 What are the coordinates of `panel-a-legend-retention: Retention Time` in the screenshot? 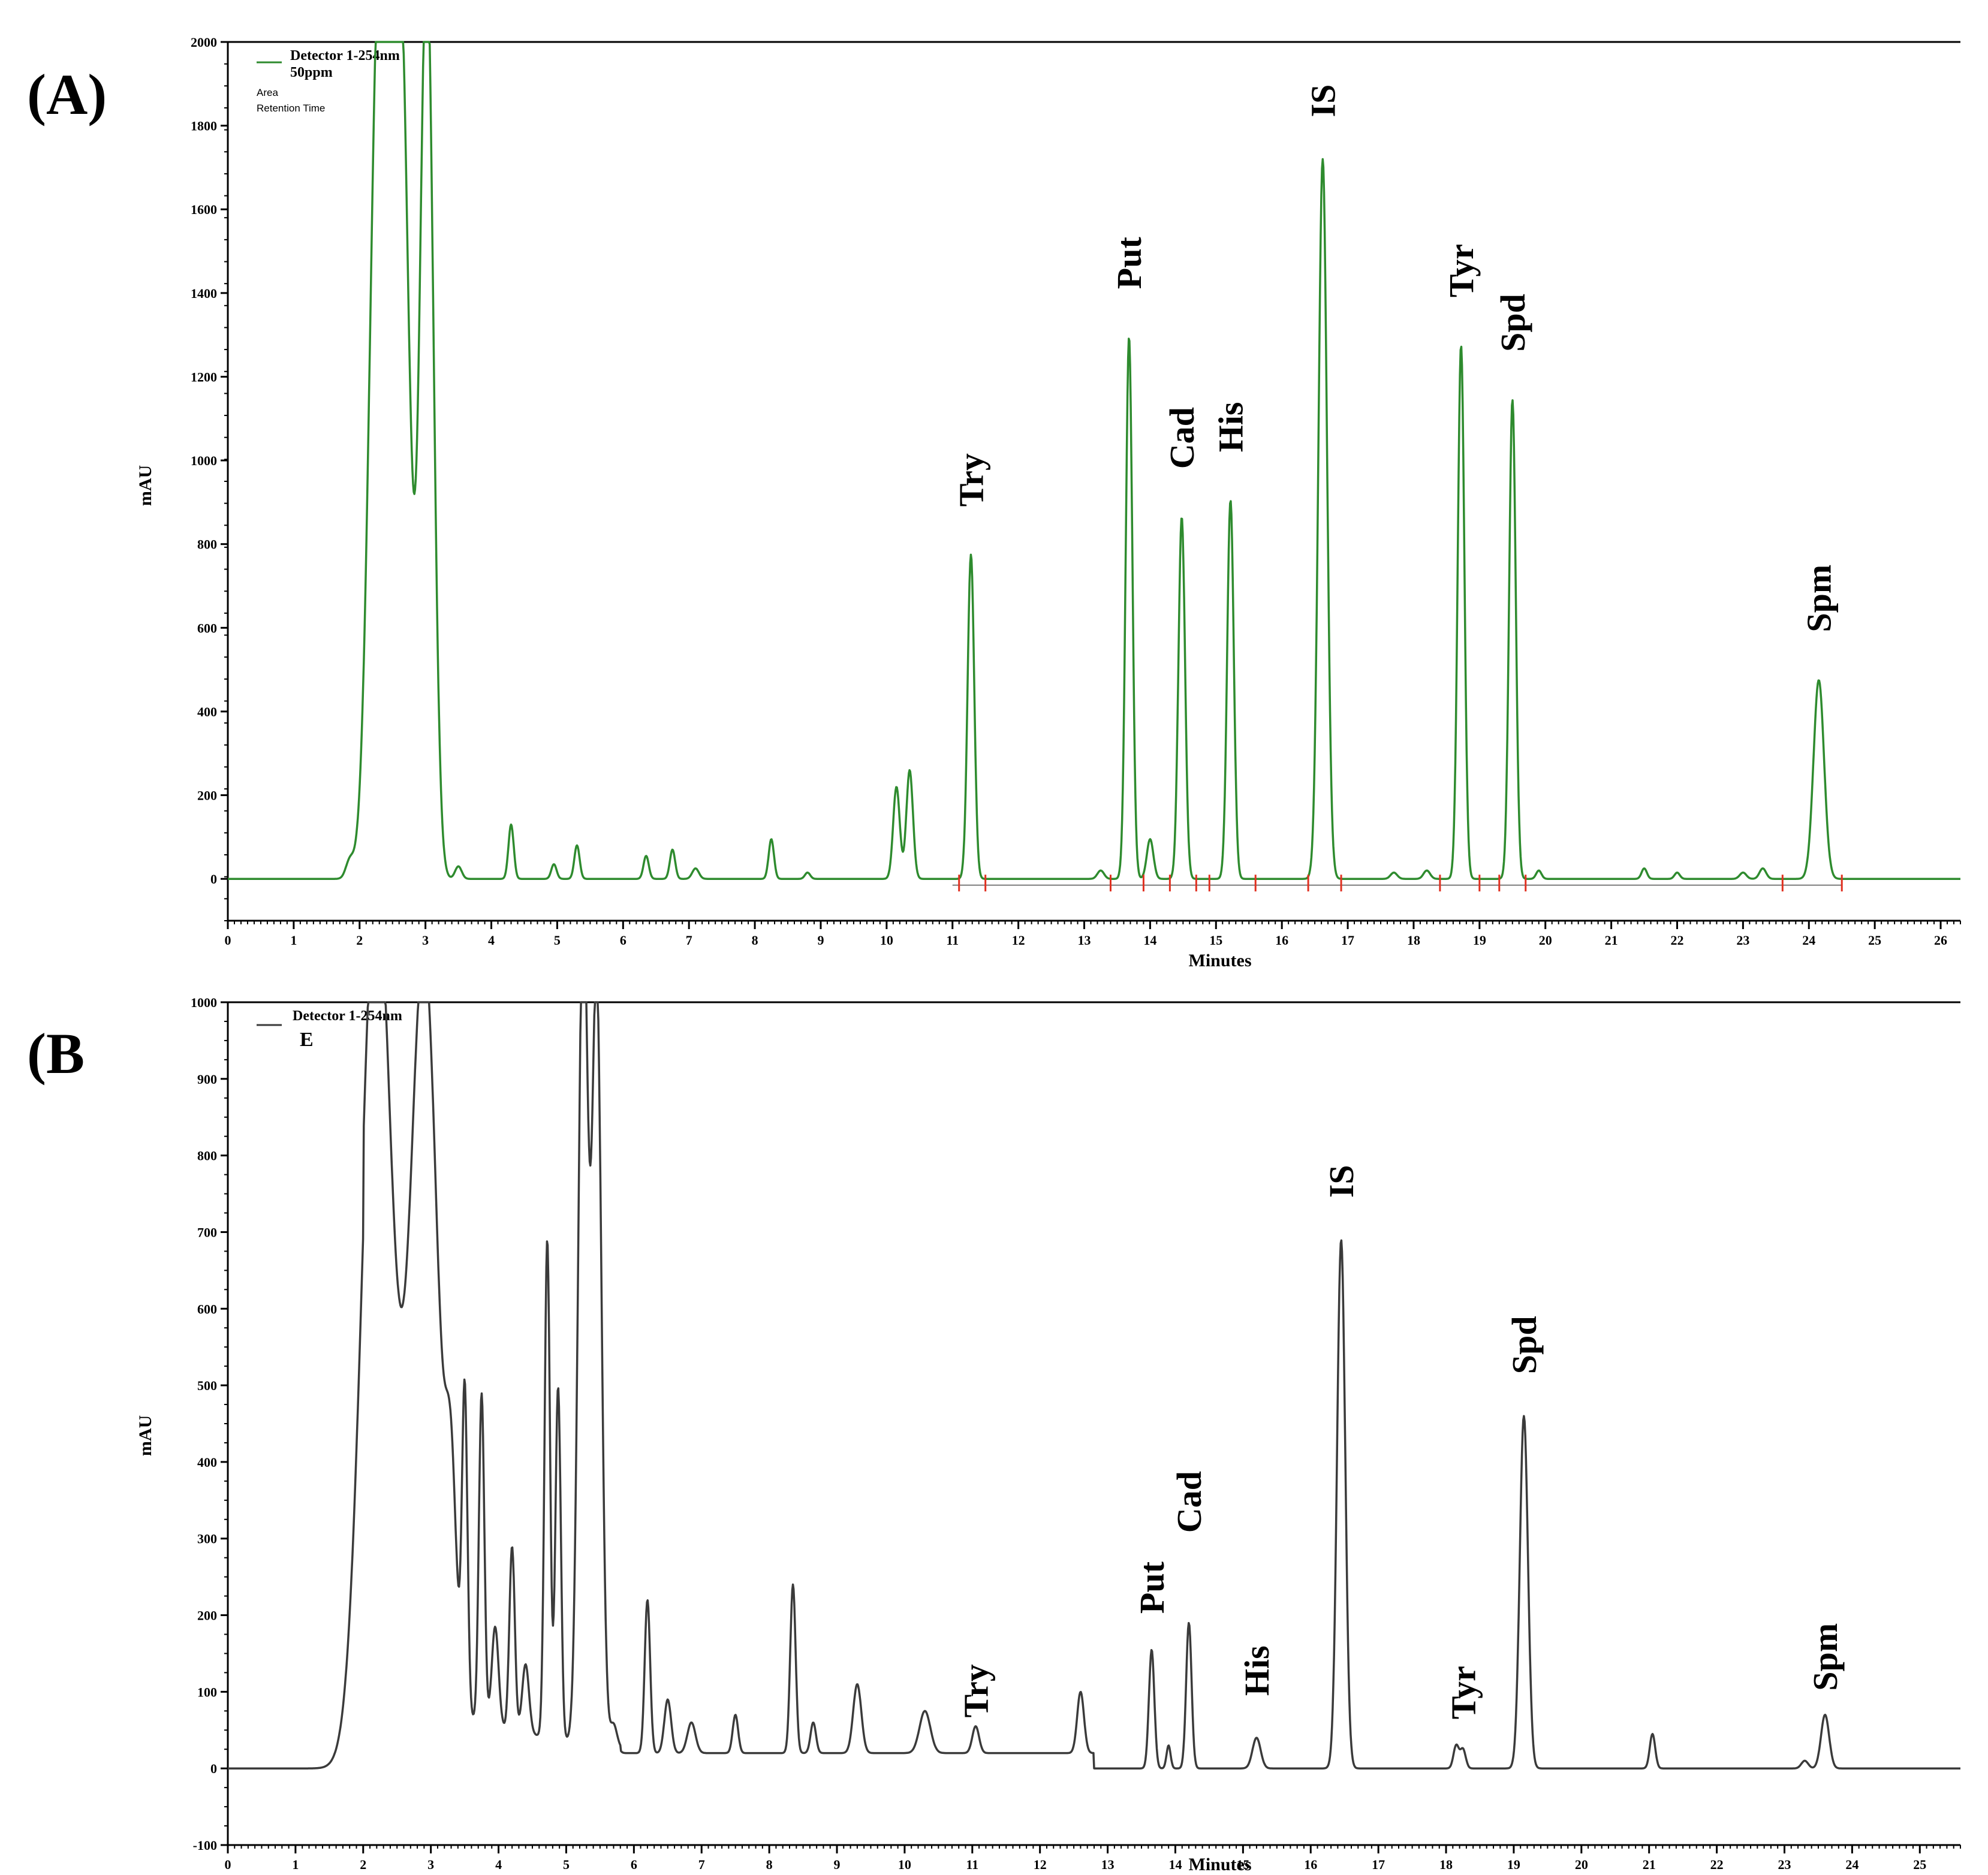 It's located at (291, 108).